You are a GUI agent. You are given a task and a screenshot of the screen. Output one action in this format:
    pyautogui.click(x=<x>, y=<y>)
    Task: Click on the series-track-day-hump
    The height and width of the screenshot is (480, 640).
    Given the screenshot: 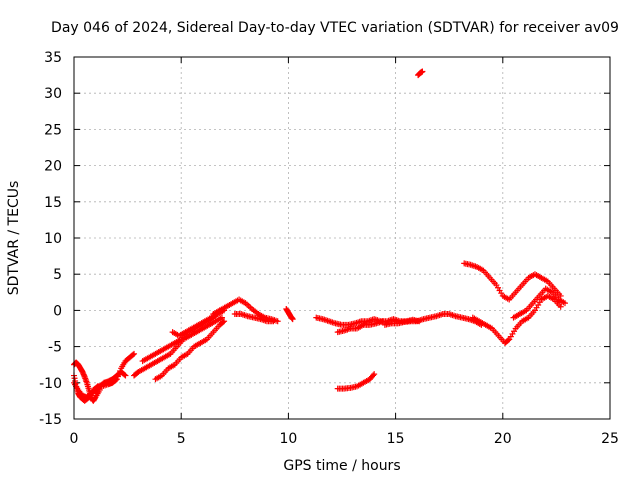 What is the action you would take?
    pyautogui.click(x=245, y=310)
    